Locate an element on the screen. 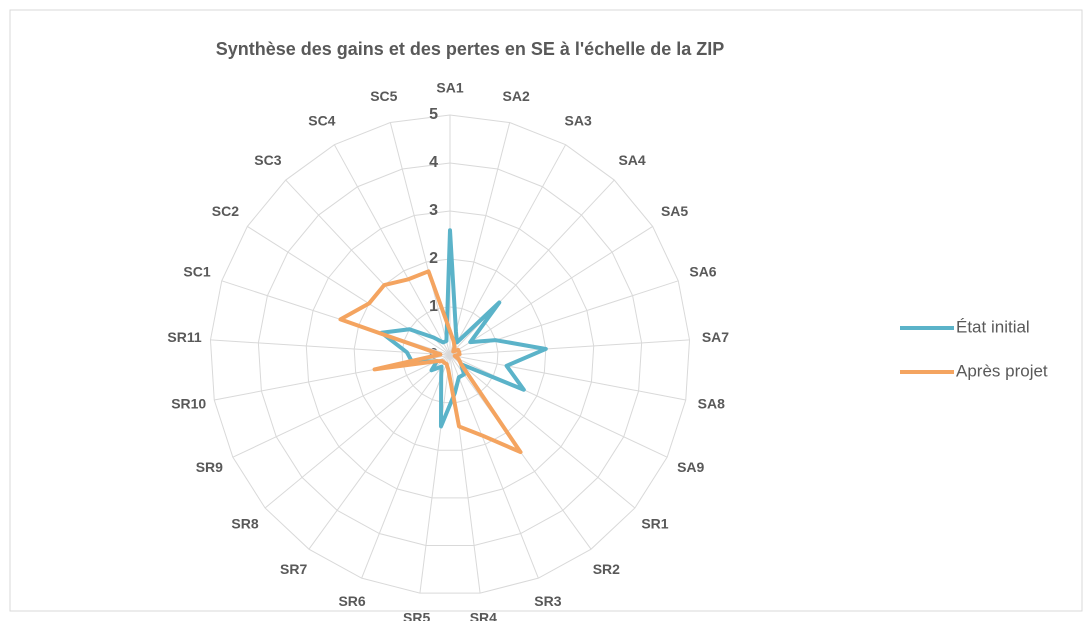  category-label: SC5 is located at coordinates (383, 96).